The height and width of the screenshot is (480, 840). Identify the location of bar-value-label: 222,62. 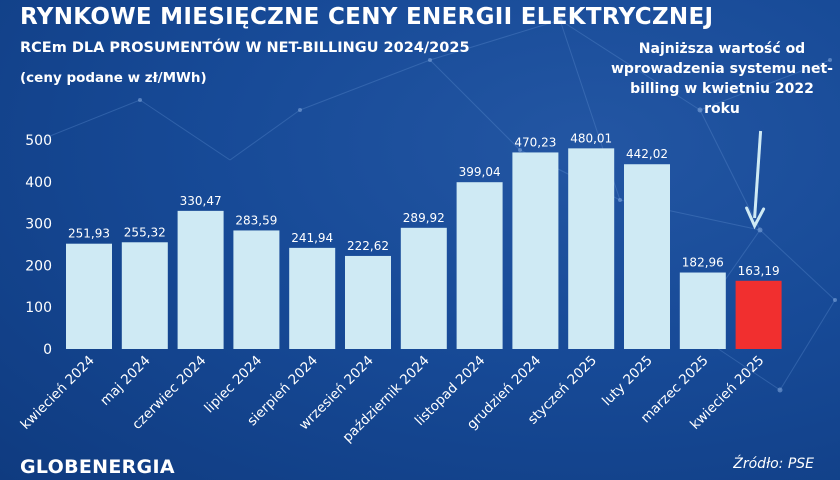
(368, 246).